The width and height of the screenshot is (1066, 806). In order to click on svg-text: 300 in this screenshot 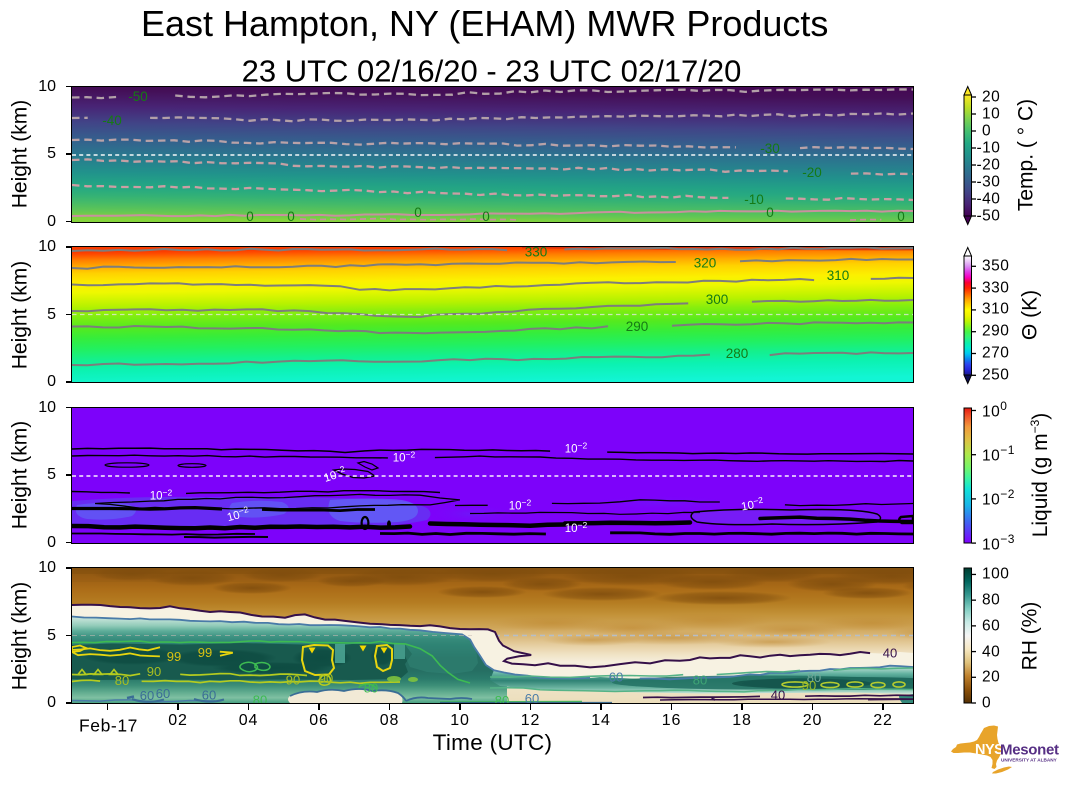, I will do `click(717, 299)`.